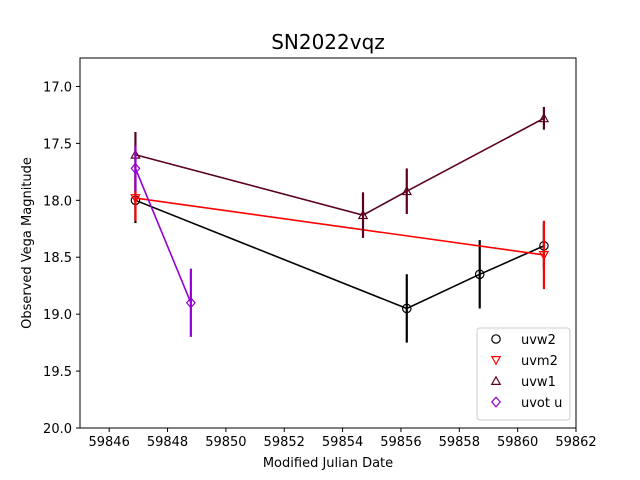 This screenshot has height=480, width=640. Describe the element at coordinates (538, 382) in the screenshot. I see `legend-label-uvw1: uvw1` at that location.